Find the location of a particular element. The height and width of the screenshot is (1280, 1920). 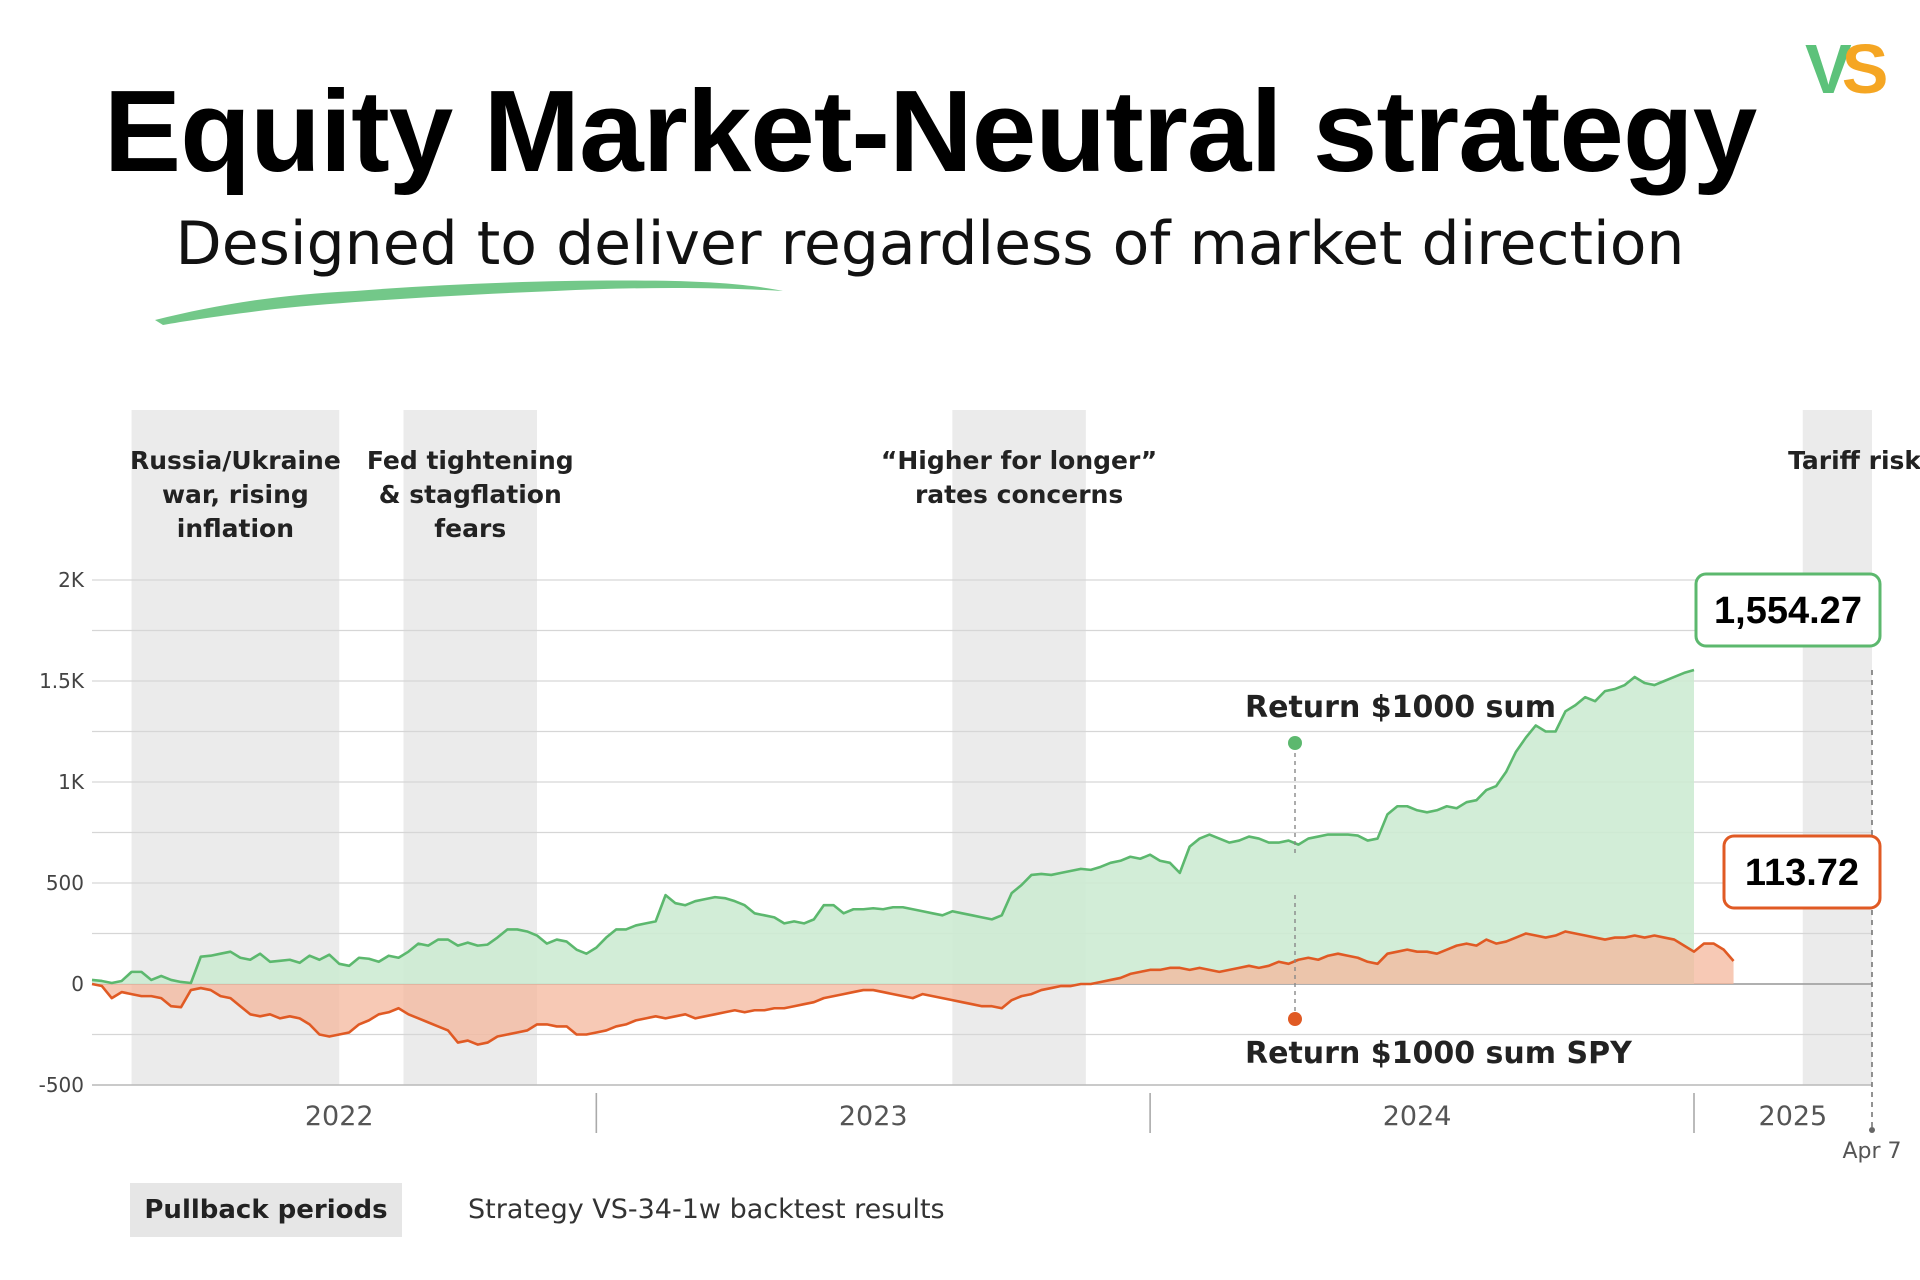

x-year-label: 2022 is located at coordinates (339, 1116).